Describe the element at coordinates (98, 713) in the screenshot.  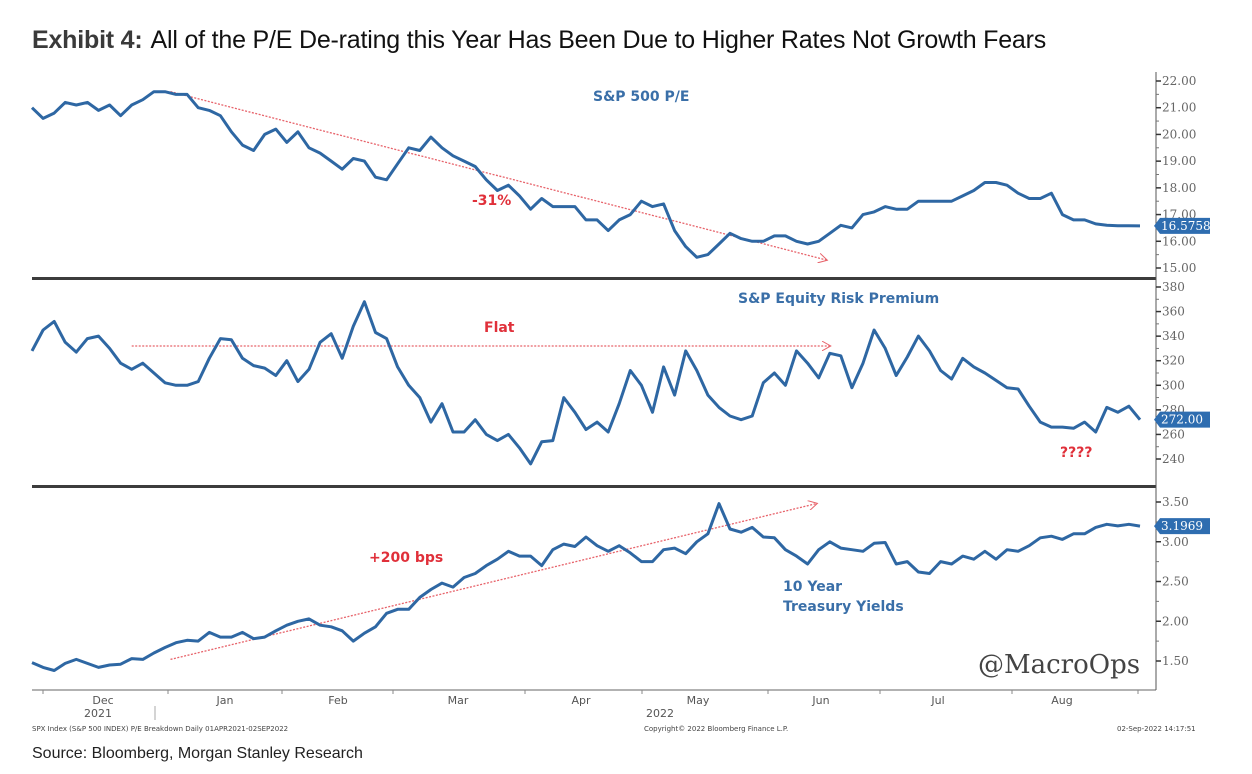
I see `x-tick-label-year: 2021` at that location.